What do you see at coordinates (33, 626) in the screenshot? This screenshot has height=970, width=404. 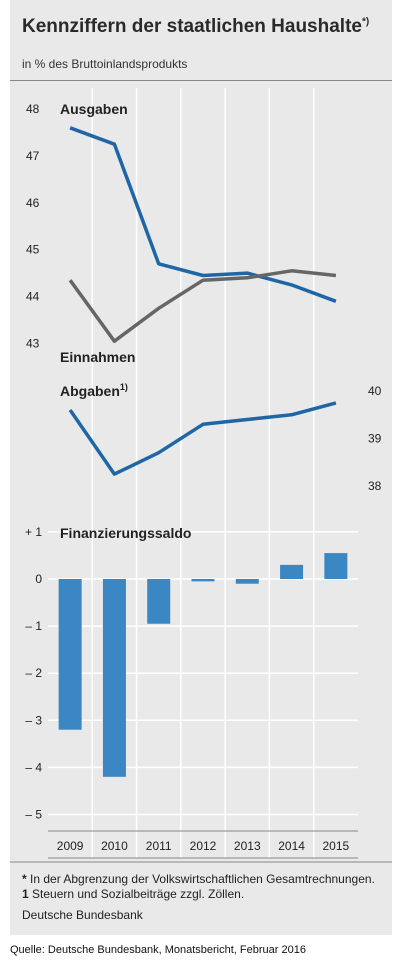 I see `y-tick-label-bar: – 1` at bounding box center [33, 626].